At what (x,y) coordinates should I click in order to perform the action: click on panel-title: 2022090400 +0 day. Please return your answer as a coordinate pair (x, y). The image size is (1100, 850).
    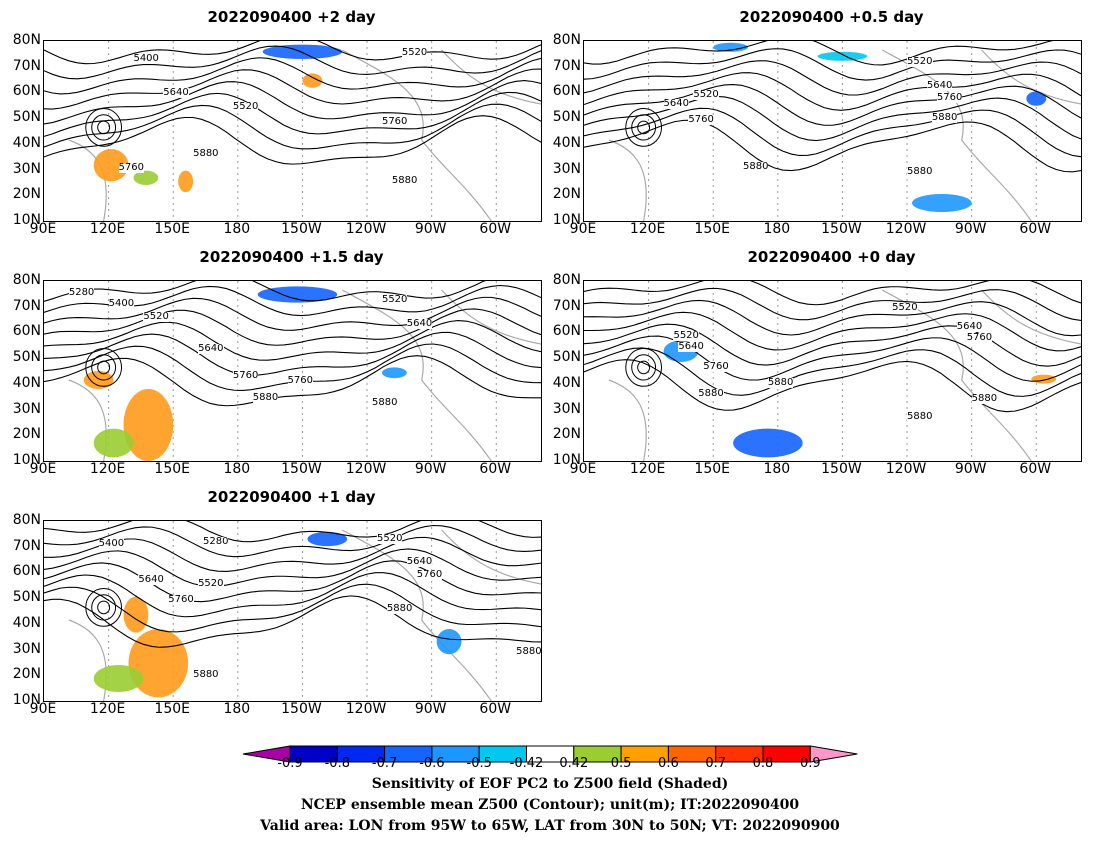
    Looking at the image, I should click on (831, 257).